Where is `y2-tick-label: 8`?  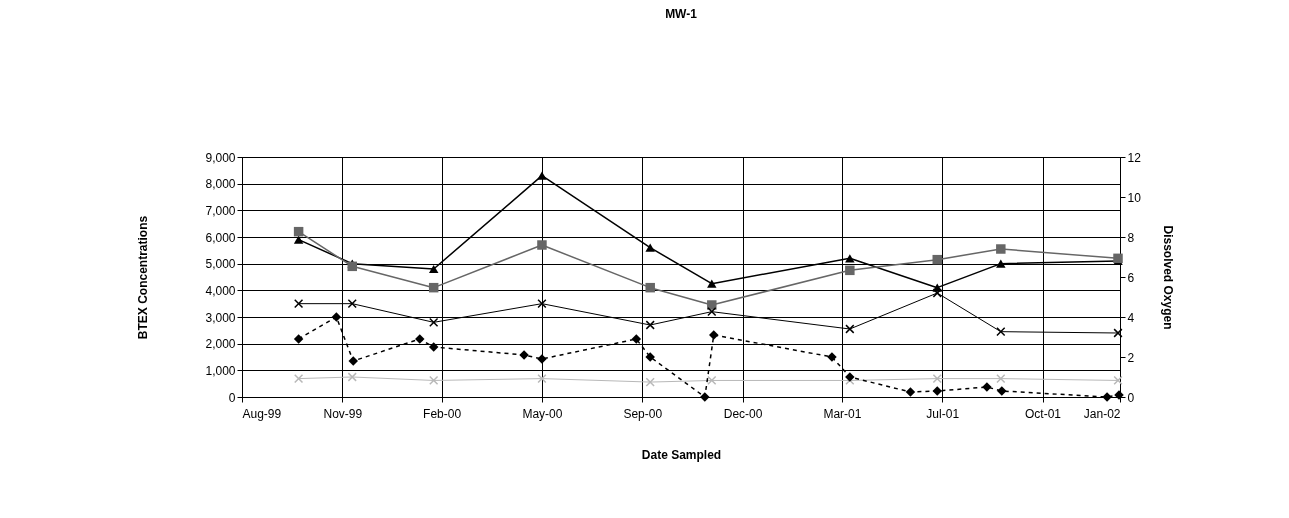
y2-tick-label: 8 is located at coordinates (1131, 237).